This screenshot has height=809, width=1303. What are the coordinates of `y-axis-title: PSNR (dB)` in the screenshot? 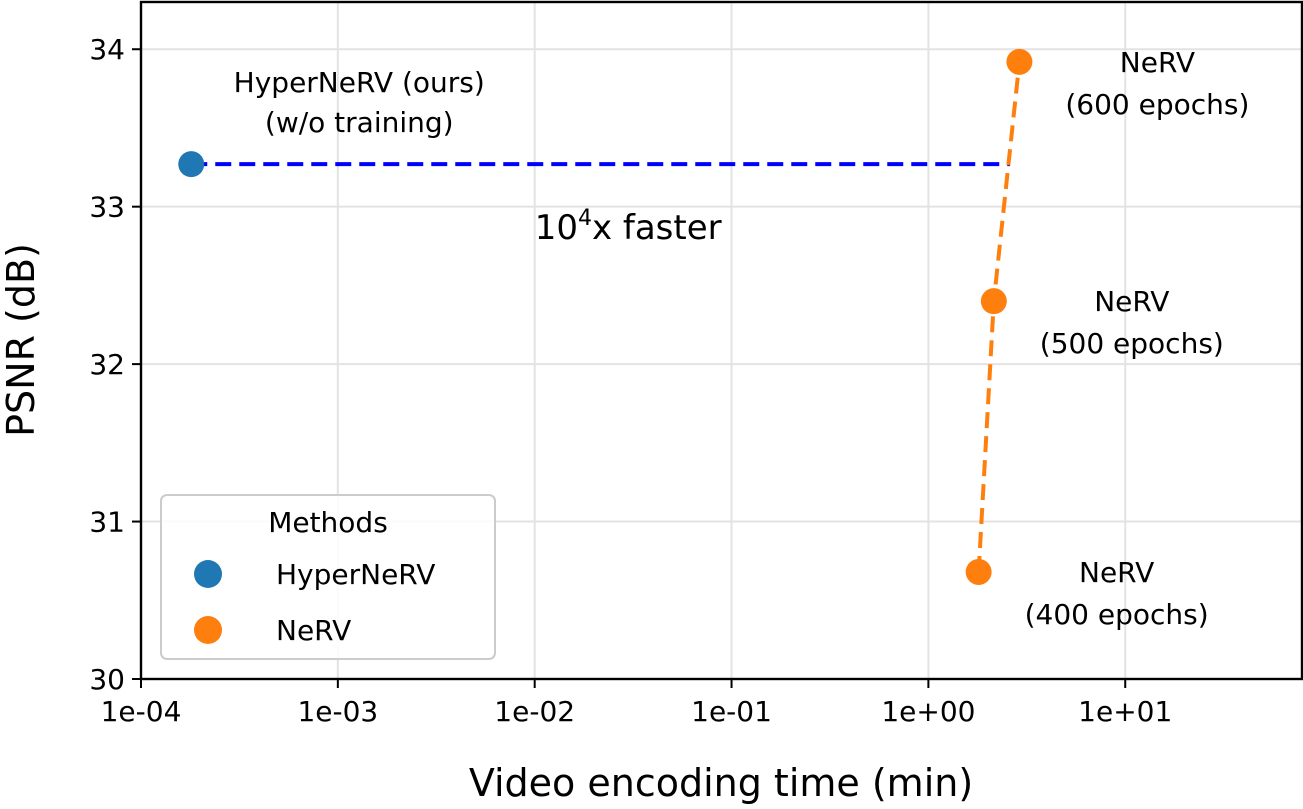 It's located at (21, 340).